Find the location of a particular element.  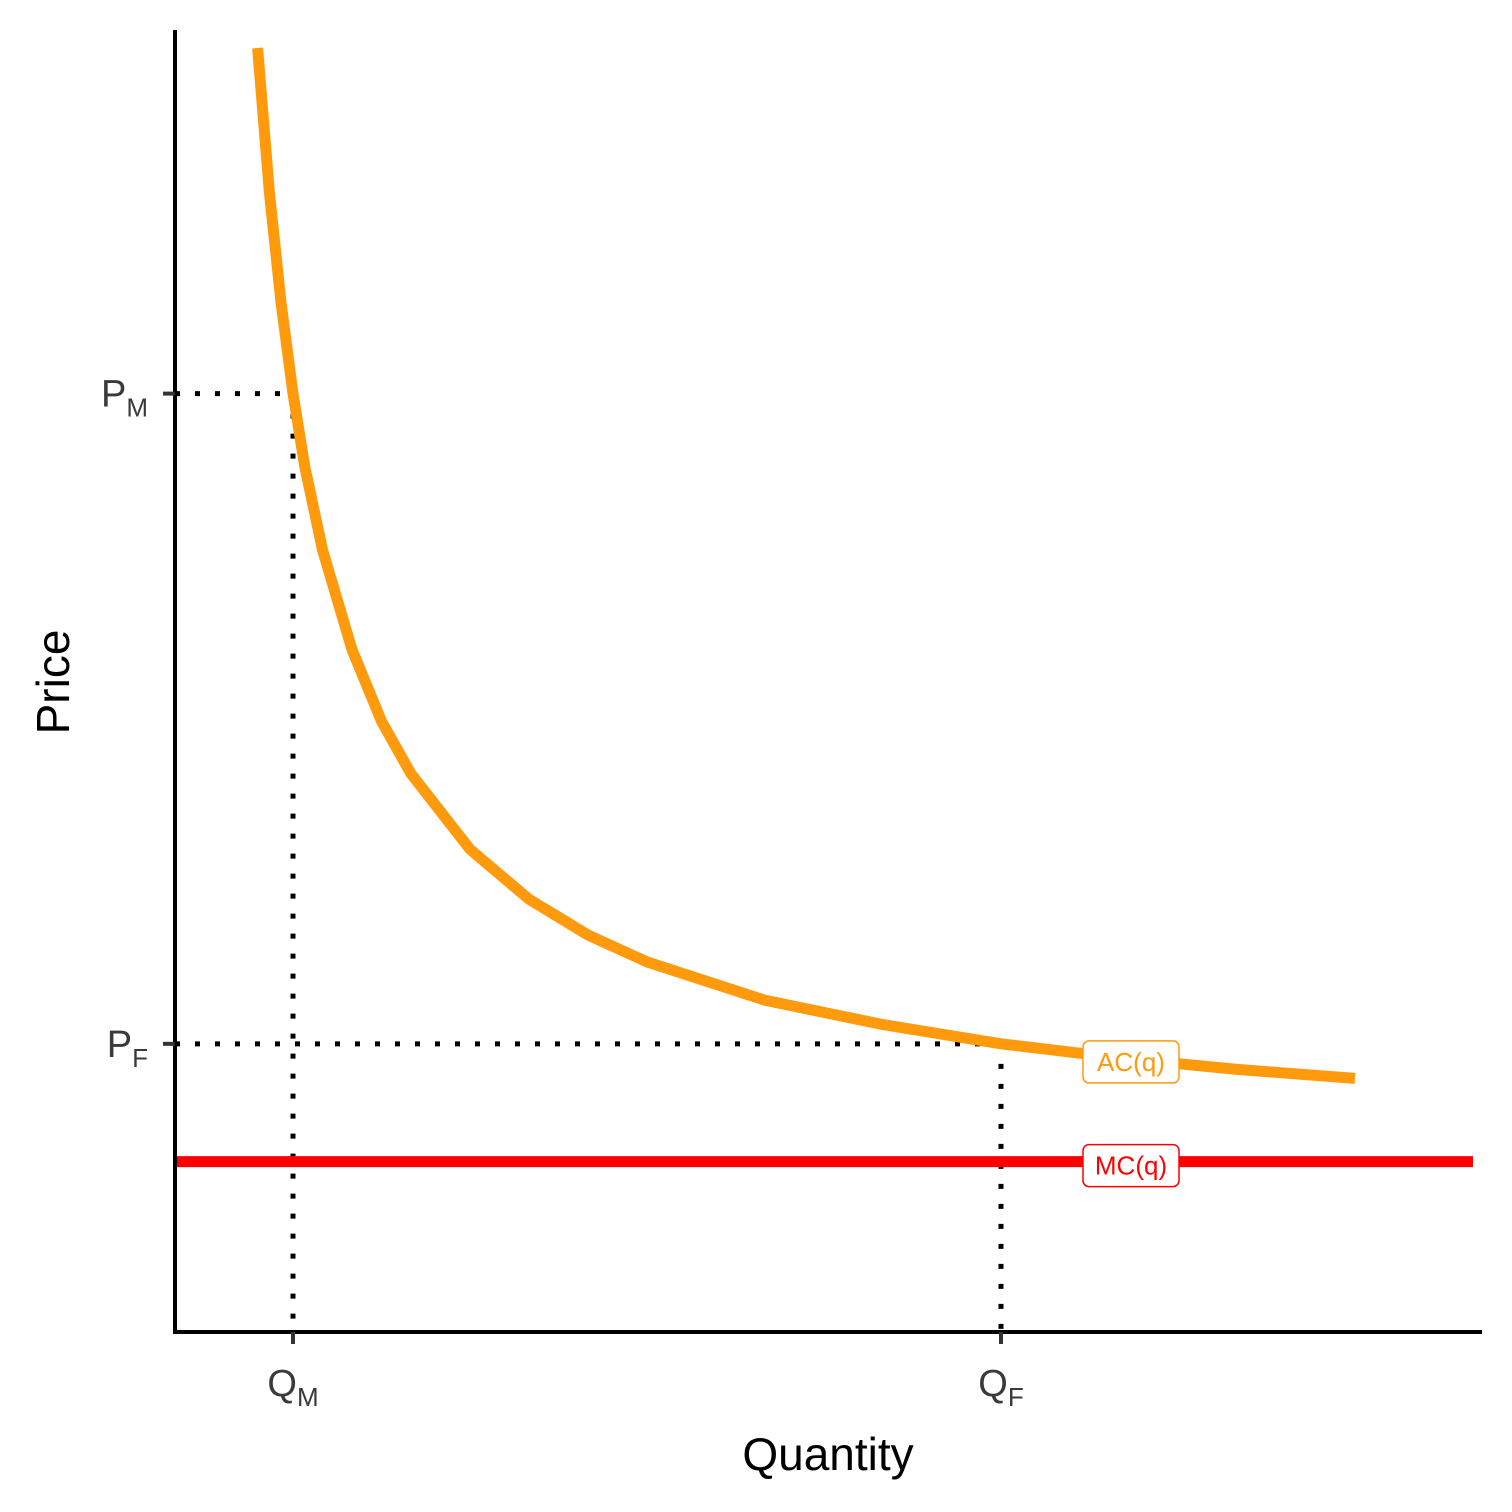

mc-label: MC(q) is located at coordinates (1131, 1166).